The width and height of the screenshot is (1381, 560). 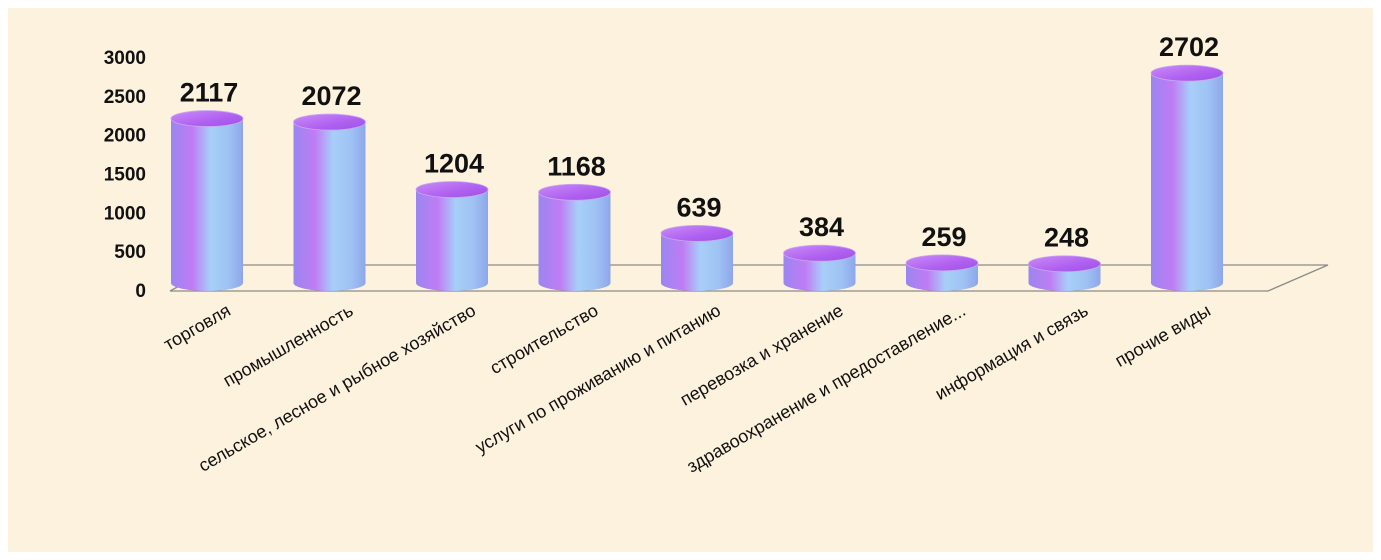 What do you see at coordinates (454, 163) in the screenshot?
I see `data-label: 1204` at bounding box center [454, 163].